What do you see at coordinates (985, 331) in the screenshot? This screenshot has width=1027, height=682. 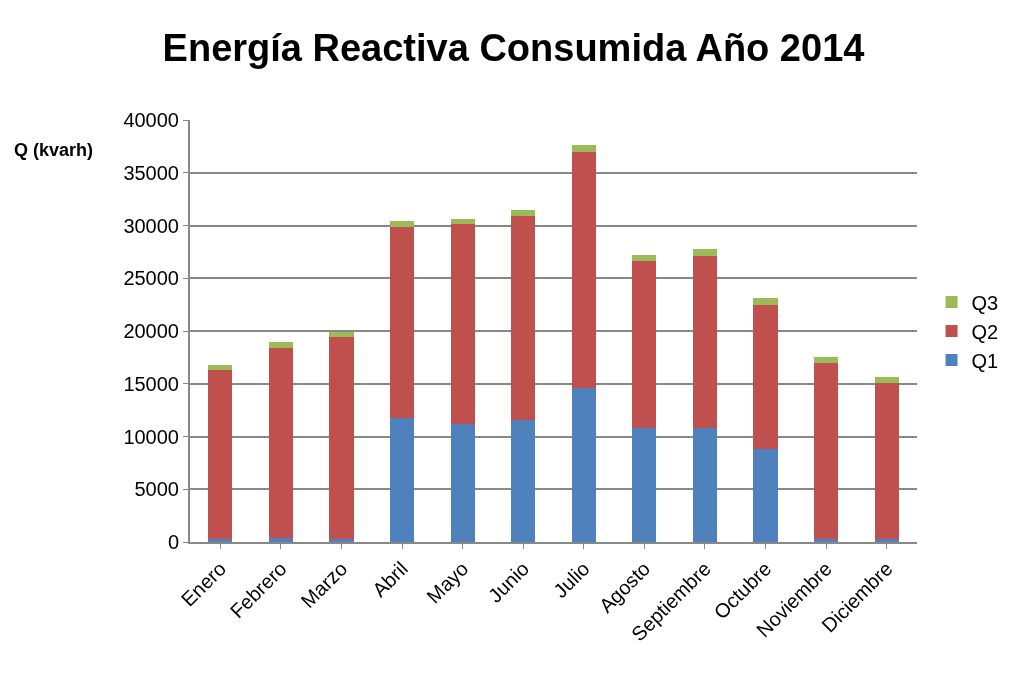 I see `legend-label: Q2` at bounding box center [985, 331].